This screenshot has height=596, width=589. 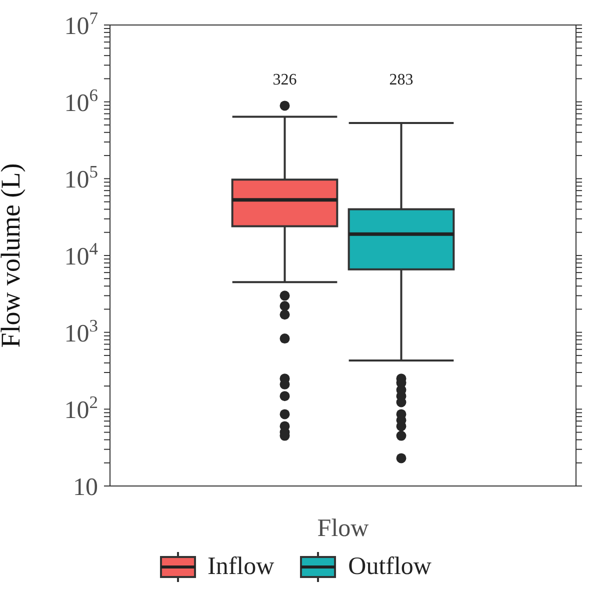 I want to click on y-tick-label: 10$^{2}$, so click(x=81, y=408).